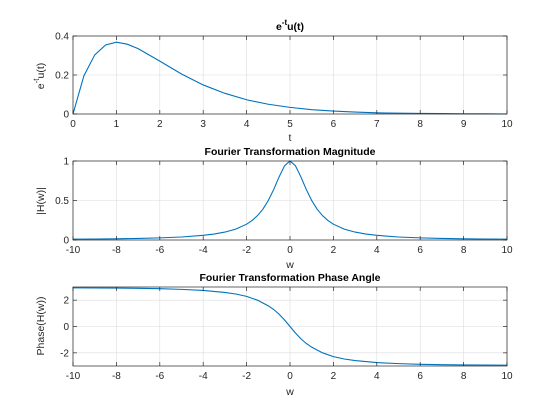 The height and width of the screenshot is (420, 560). Describe the element at coordinates (290, 78) in the screenshot. I see `time-domain-series-line` at that location.